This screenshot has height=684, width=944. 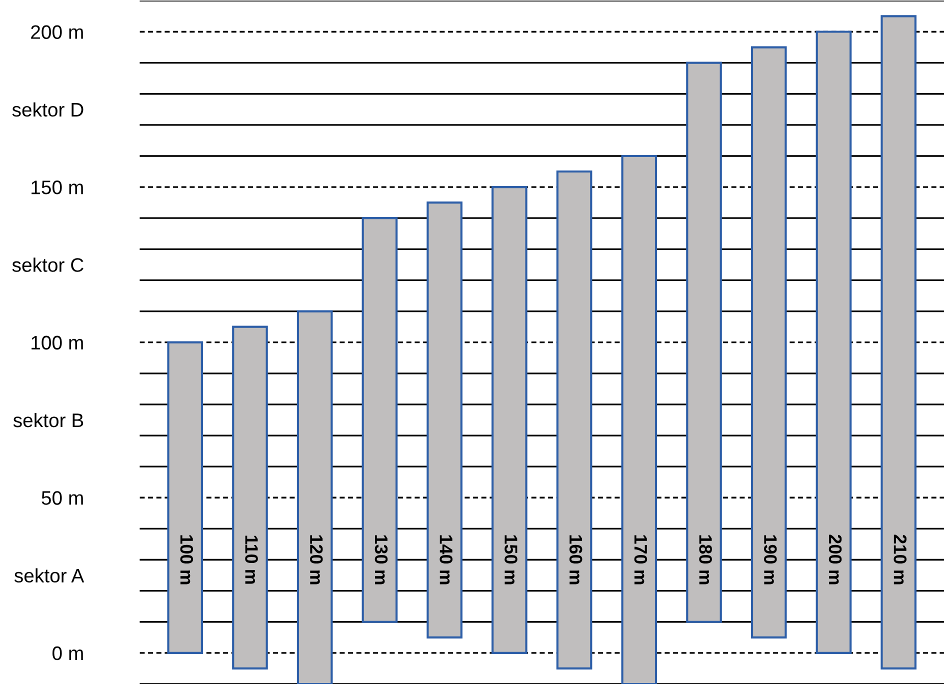 I want to click on y-tick-label: 150 m, so click(x=57, y=187).